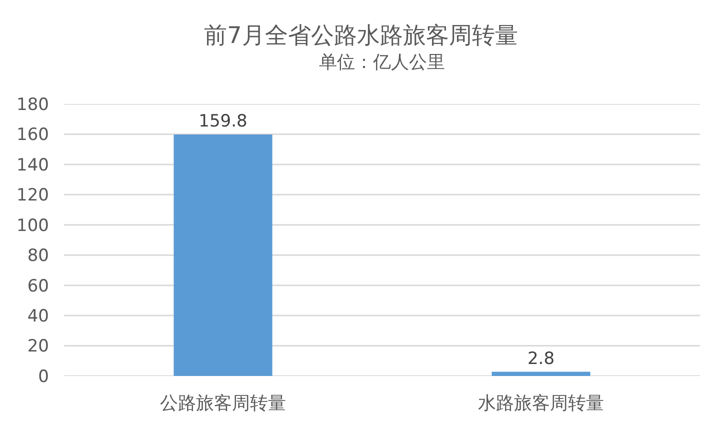  I want to click on x-tick-label: 公路旅客周转量, so click(223, 403).